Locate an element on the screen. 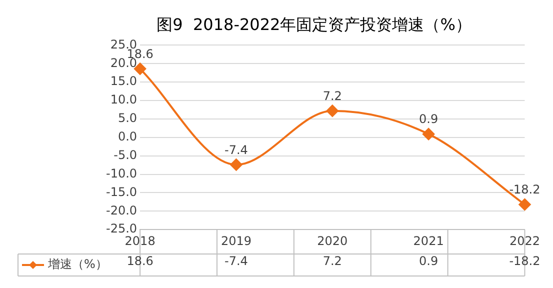 The image size is (553, 288). legend-label: 增速（%） is located at coordinates (77, 264).